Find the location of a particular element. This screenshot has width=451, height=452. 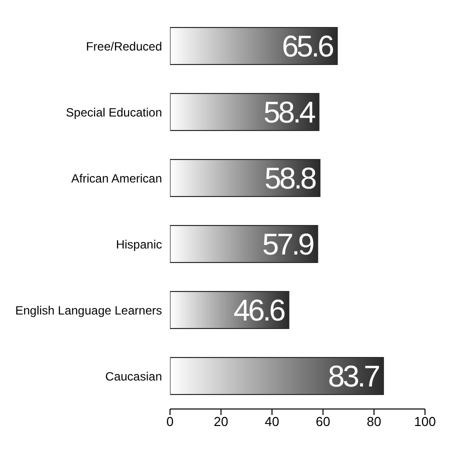

y-tick-label: Free/Reduced is located at coordinates (124, 46).